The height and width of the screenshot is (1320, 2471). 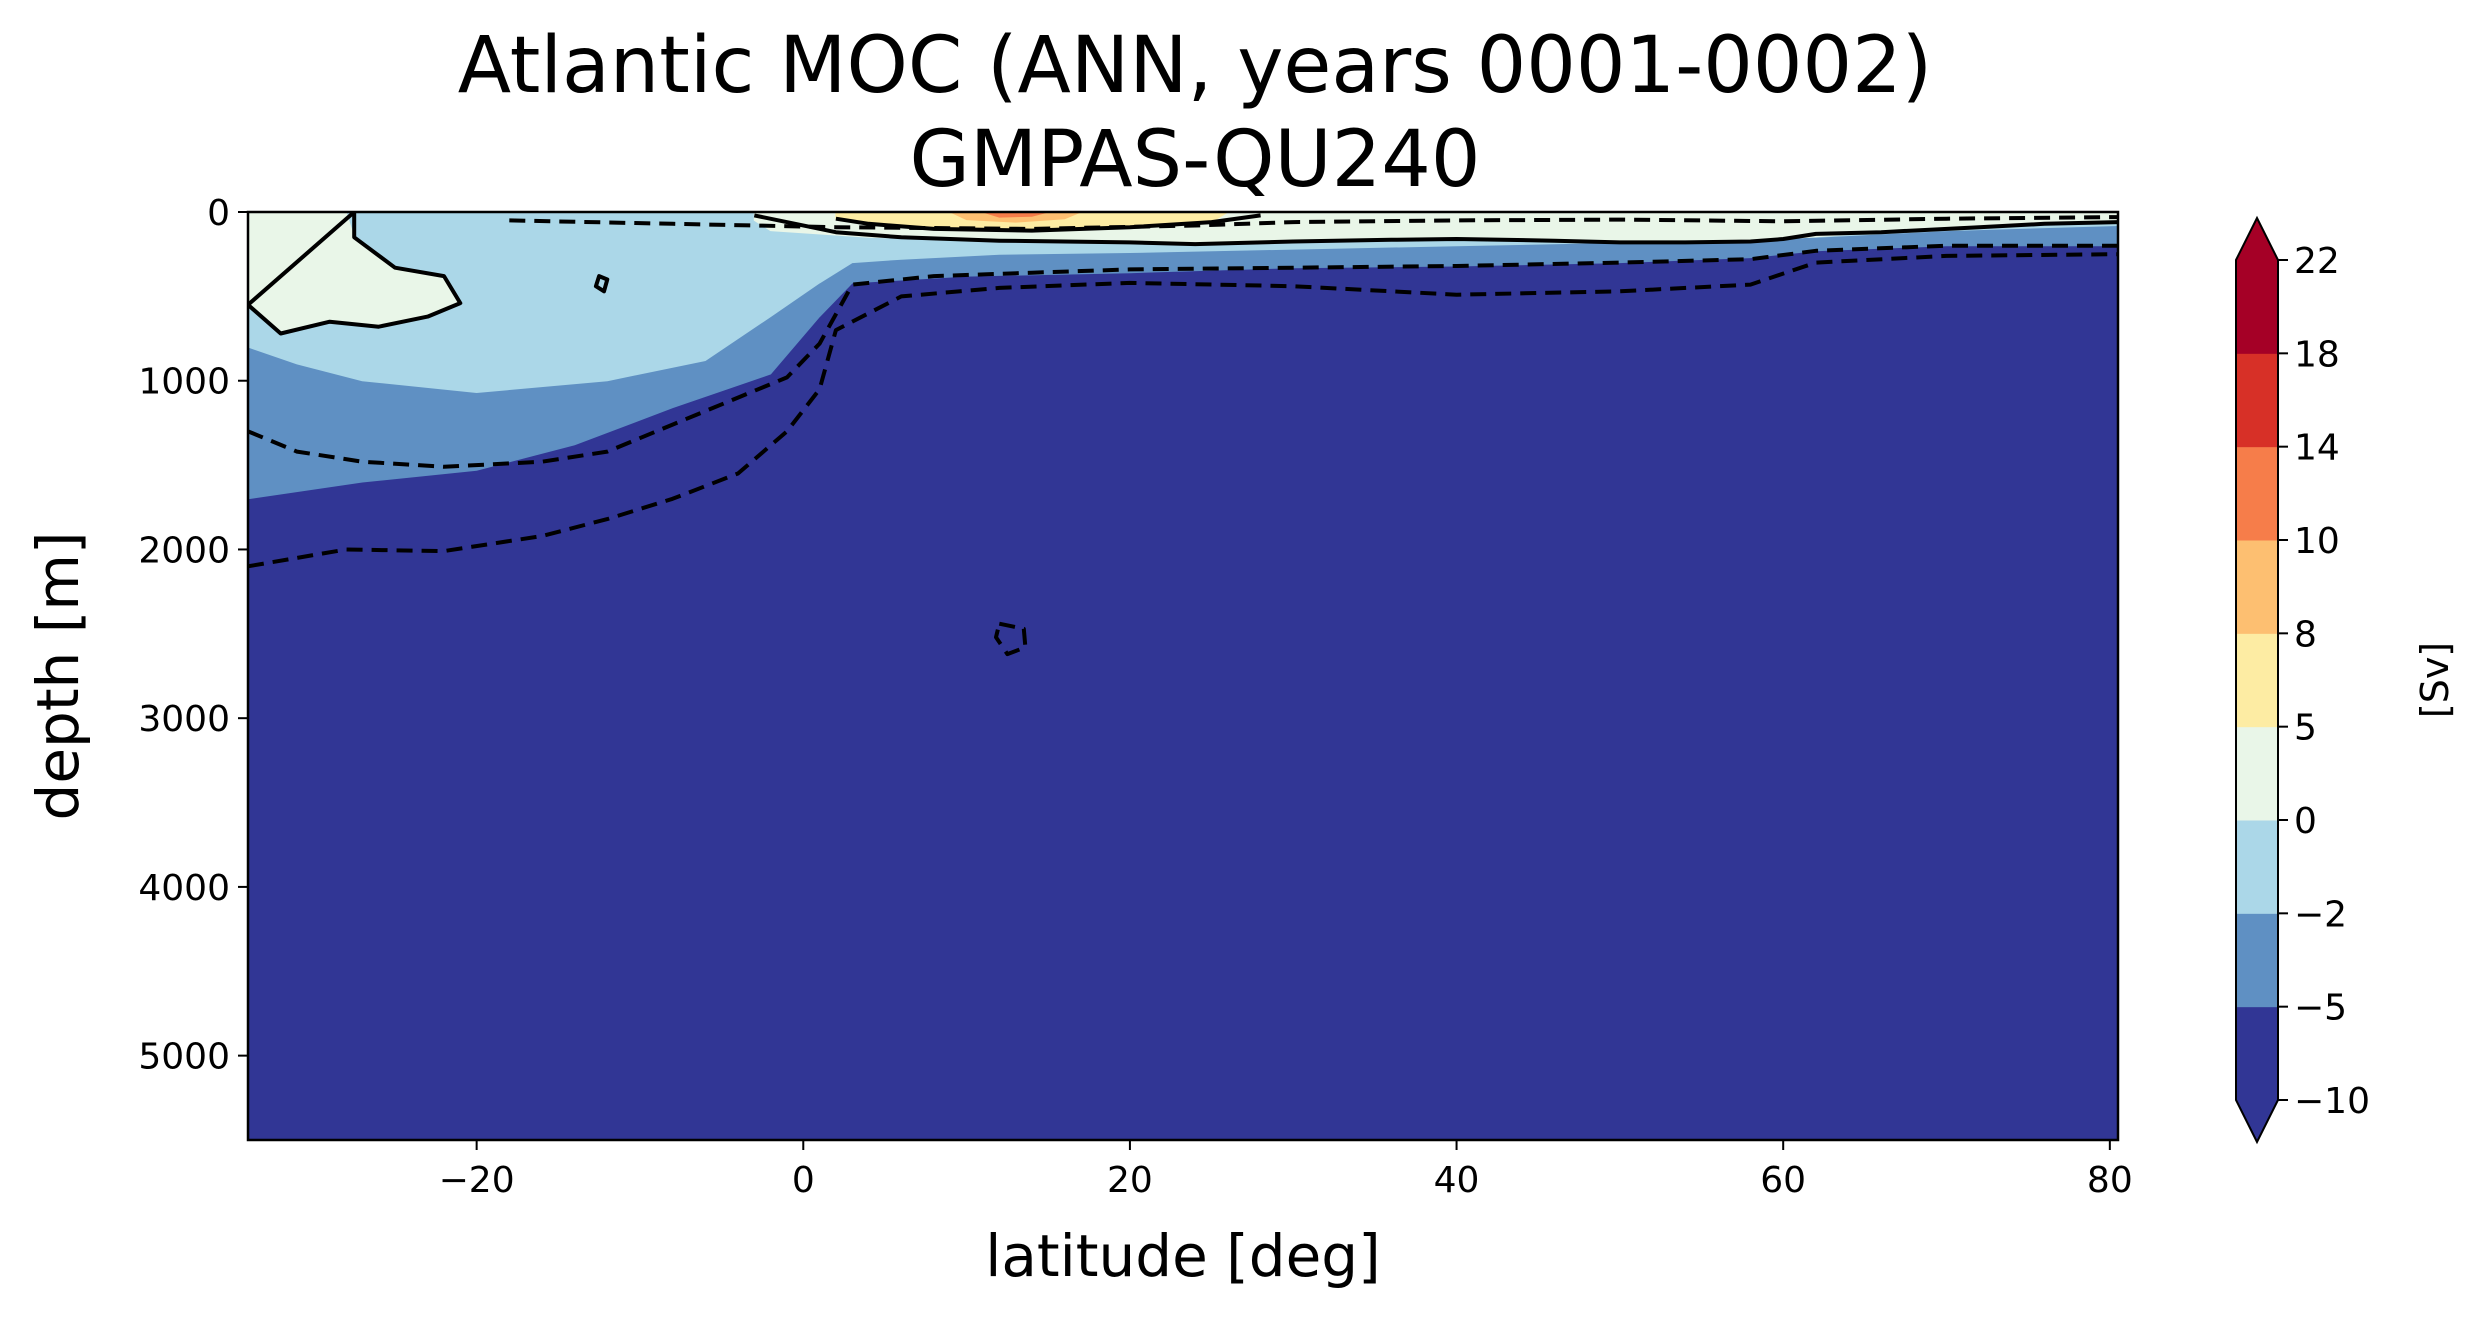 What do you see at coordinates (2320, 1008) in the screenshot?
I see `colorbar-tick-label: −5` at bounding box center [2320, 1008].